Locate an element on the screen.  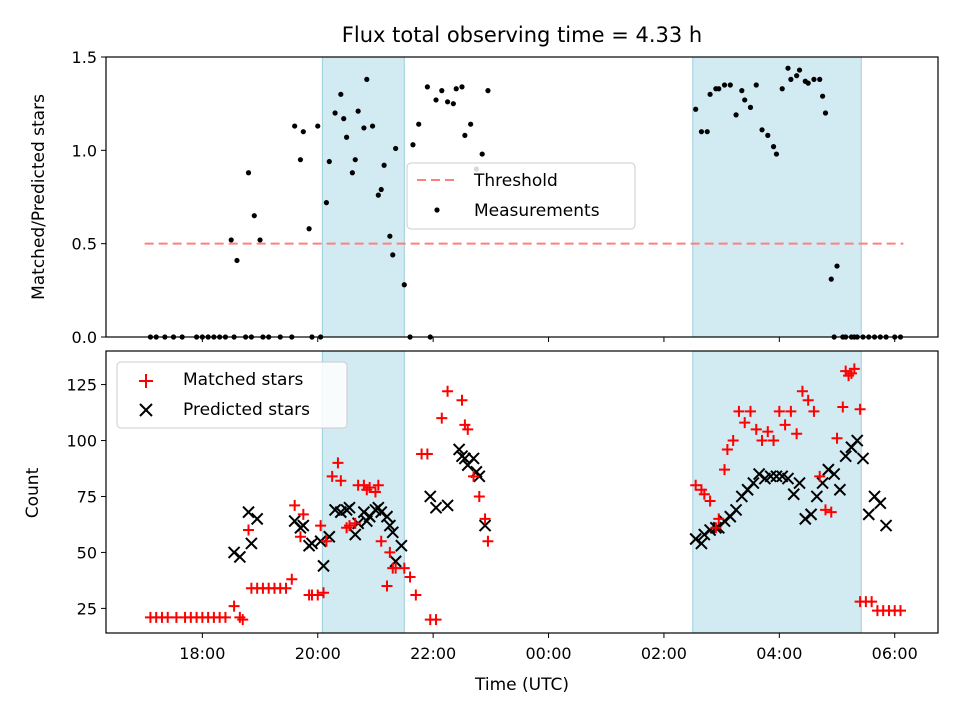
bottom-y-tick-label: 25 is located at coordinates (87, 608).